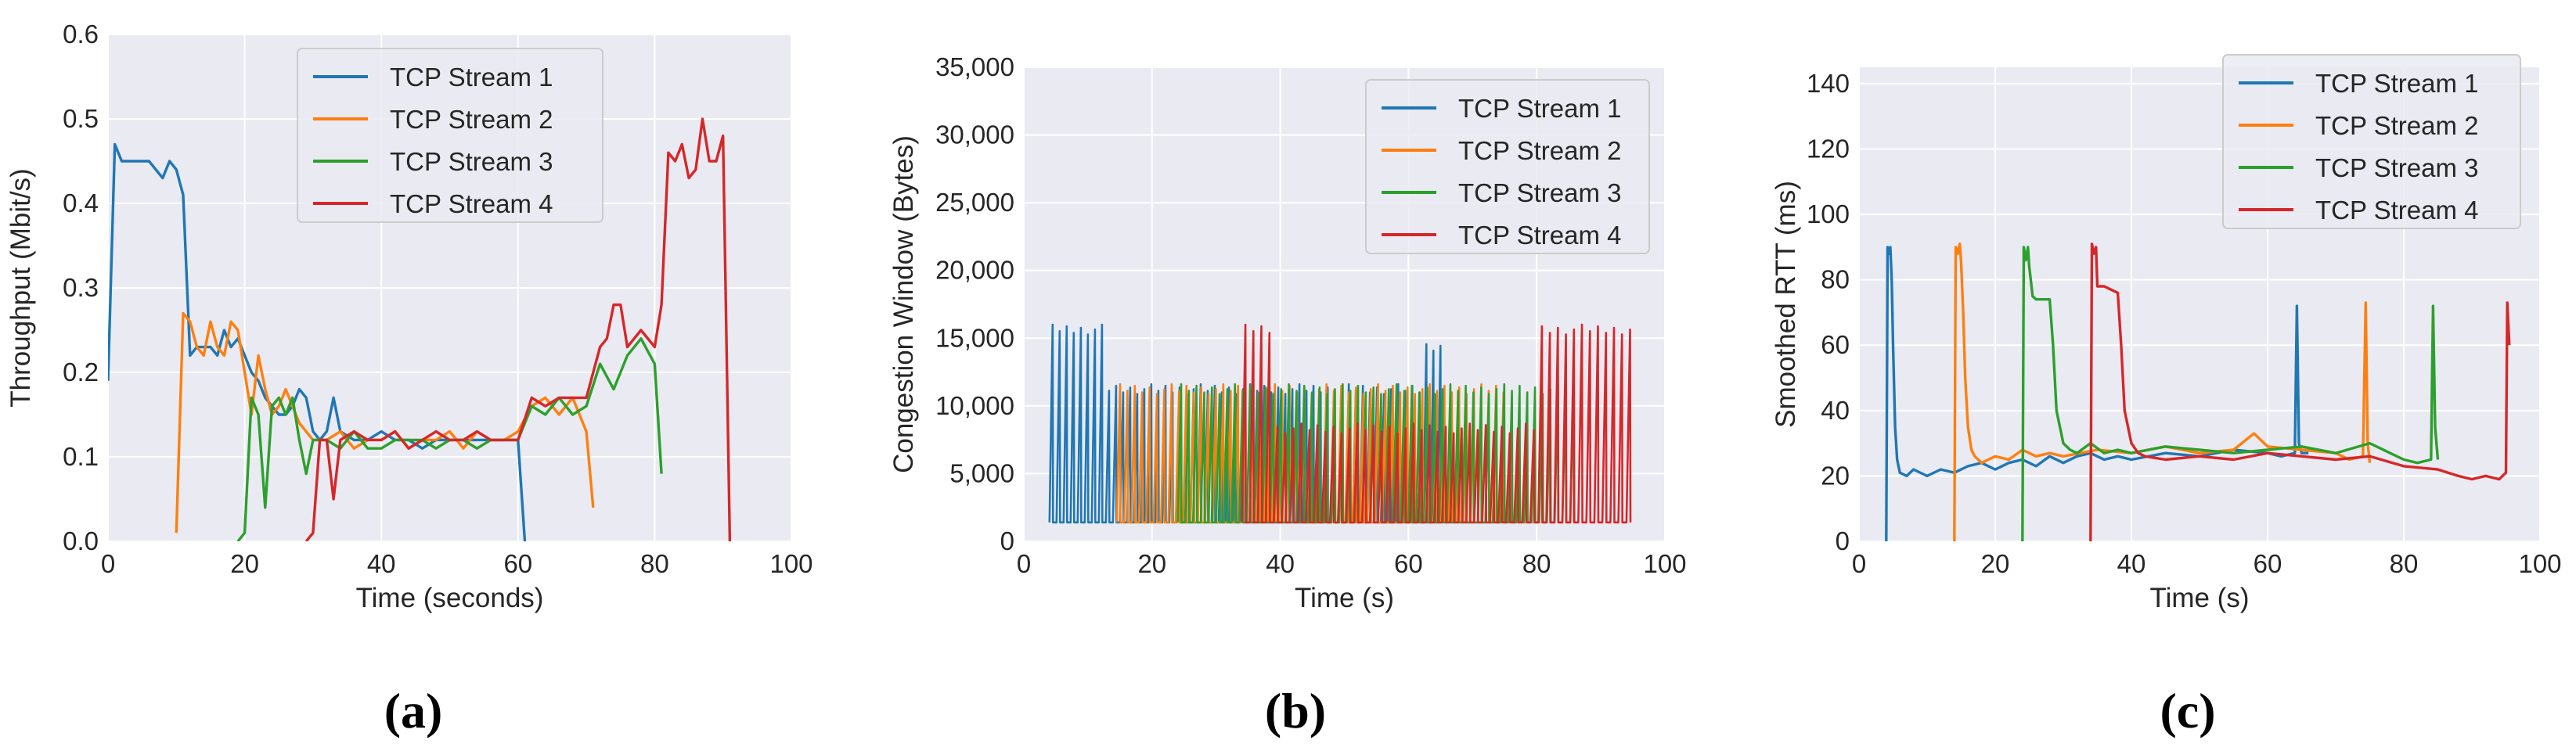  Describe the element at coordinates (81, 119) in the screenshot. I see `y-tick-label: 0.5` at that location.